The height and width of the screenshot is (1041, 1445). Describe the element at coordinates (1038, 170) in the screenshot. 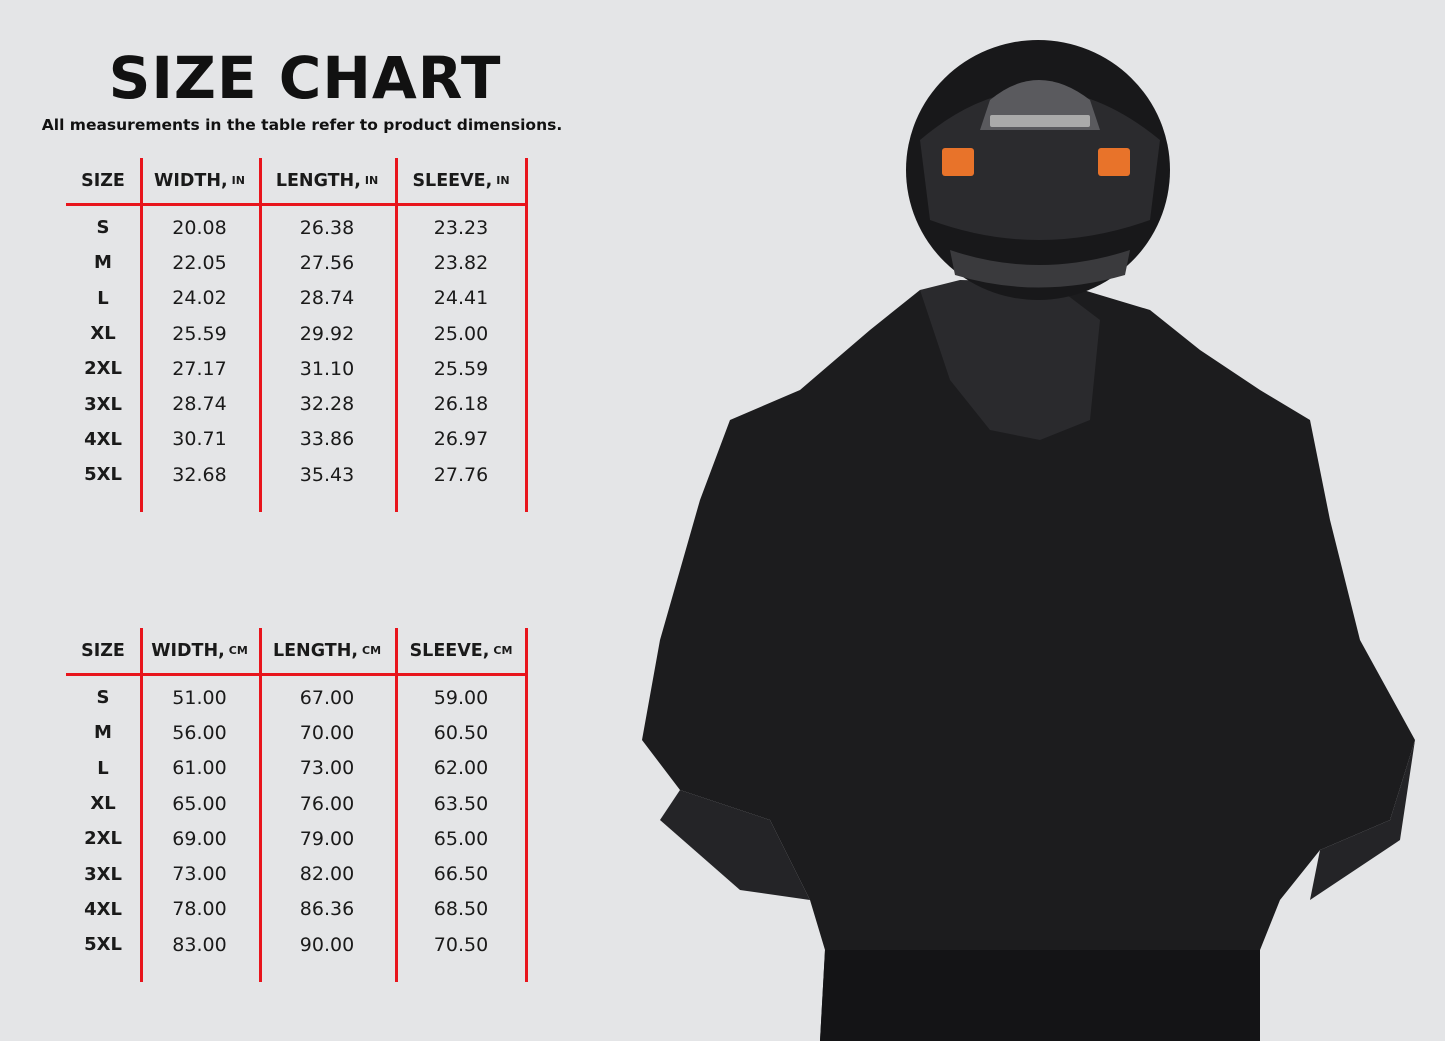

I see `helmet` at that location.